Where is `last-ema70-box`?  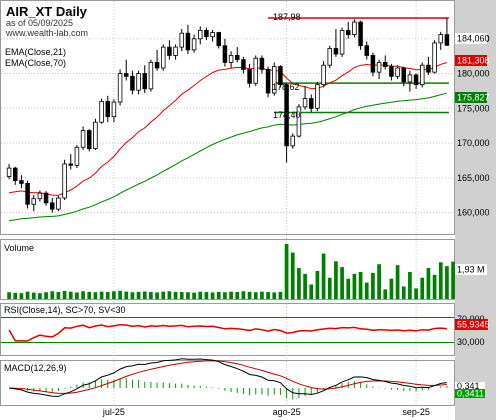 last-ema70-box is located at coordinates (471, 97).